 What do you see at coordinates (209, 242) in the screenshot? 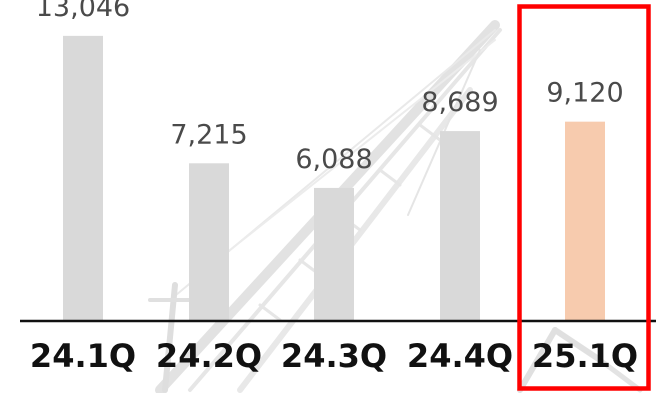
I see `bar-24.2Q` at bounding box center [209, 242].